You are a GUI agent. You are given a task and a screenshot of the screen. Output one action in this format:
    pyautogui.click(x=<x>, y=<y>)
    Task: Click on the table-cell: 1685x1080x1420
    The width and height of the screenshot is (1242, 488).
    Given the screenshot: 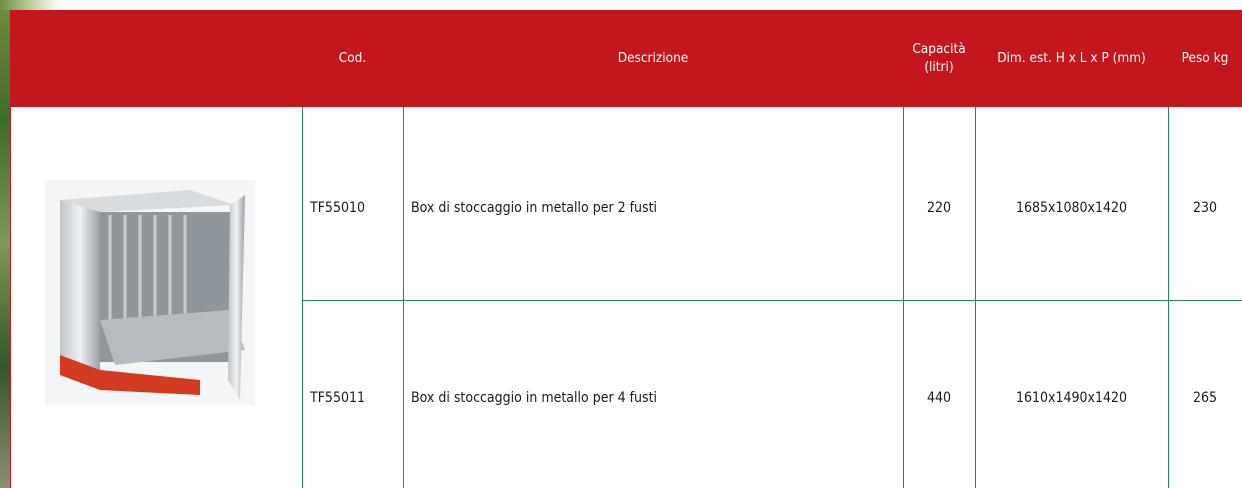 What is the action you would take?
    pyautogui.click(x=1071, y=207)
    